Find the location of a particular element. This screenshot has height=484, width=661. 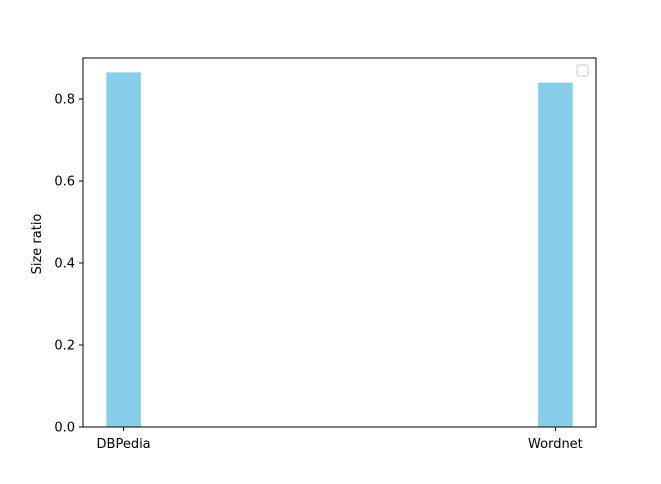

y-tick-label: 0.4 is located at coordinates (64, 264).